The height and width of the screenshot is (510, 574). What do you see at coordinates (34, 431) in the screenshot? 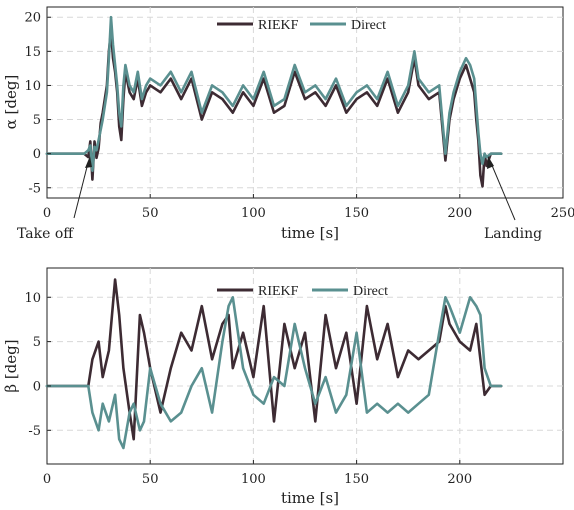
I see `beta-ytick-label: -5` at bounding box center [34, 431].